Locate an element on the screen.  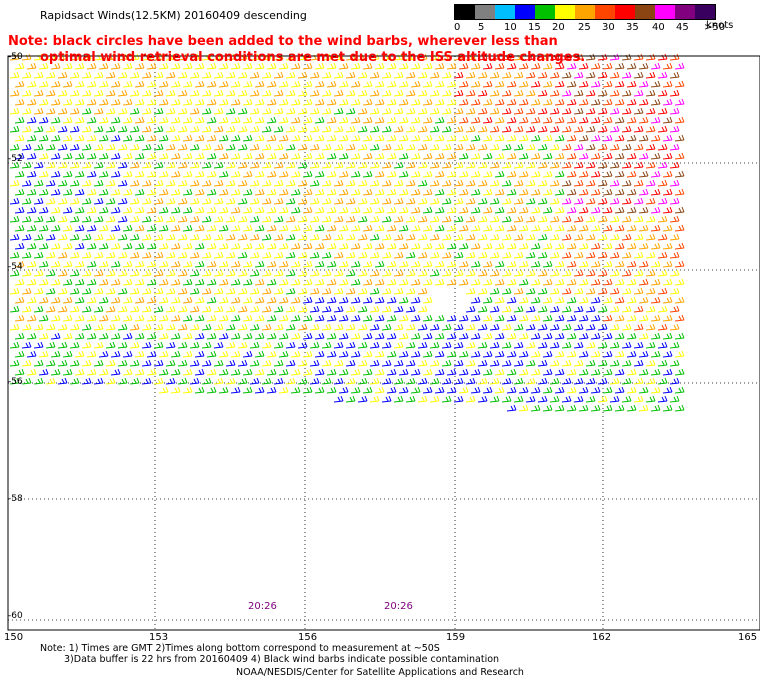
scale-label: 35 is located at coordinates (632, 27).